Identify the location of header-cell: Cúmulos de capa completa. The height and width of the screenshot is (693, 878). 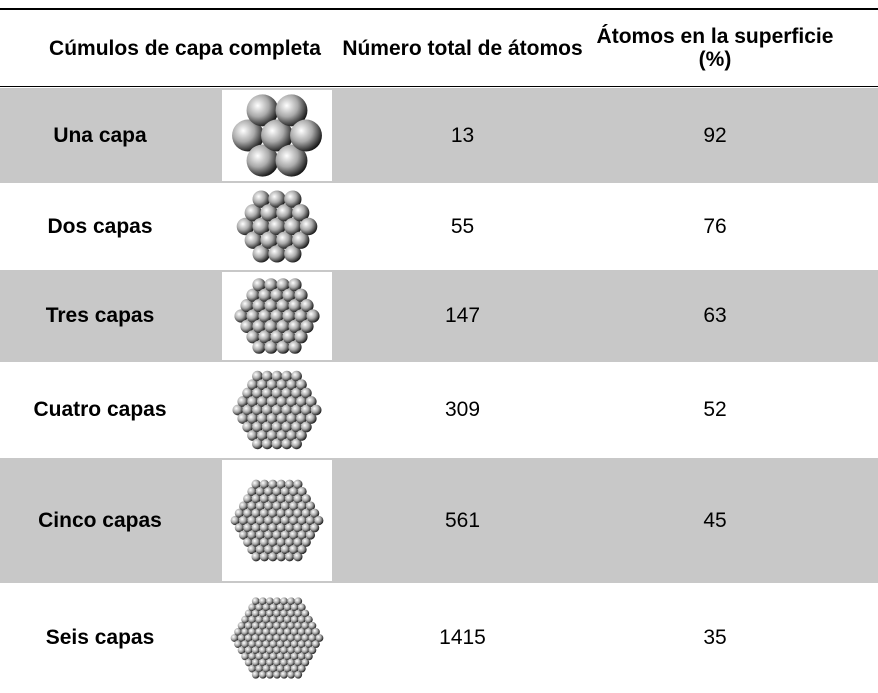
(185, 48).